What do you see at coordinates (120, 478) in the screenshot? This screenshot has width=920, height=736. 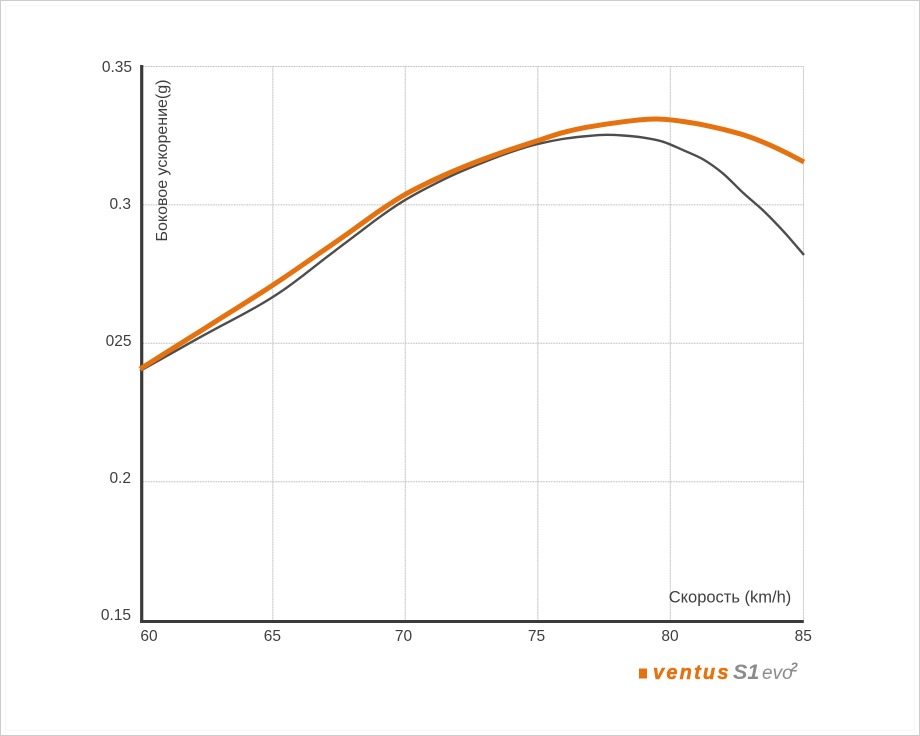 I see `svg-text: 0.2` at bounding box center [120, 478].